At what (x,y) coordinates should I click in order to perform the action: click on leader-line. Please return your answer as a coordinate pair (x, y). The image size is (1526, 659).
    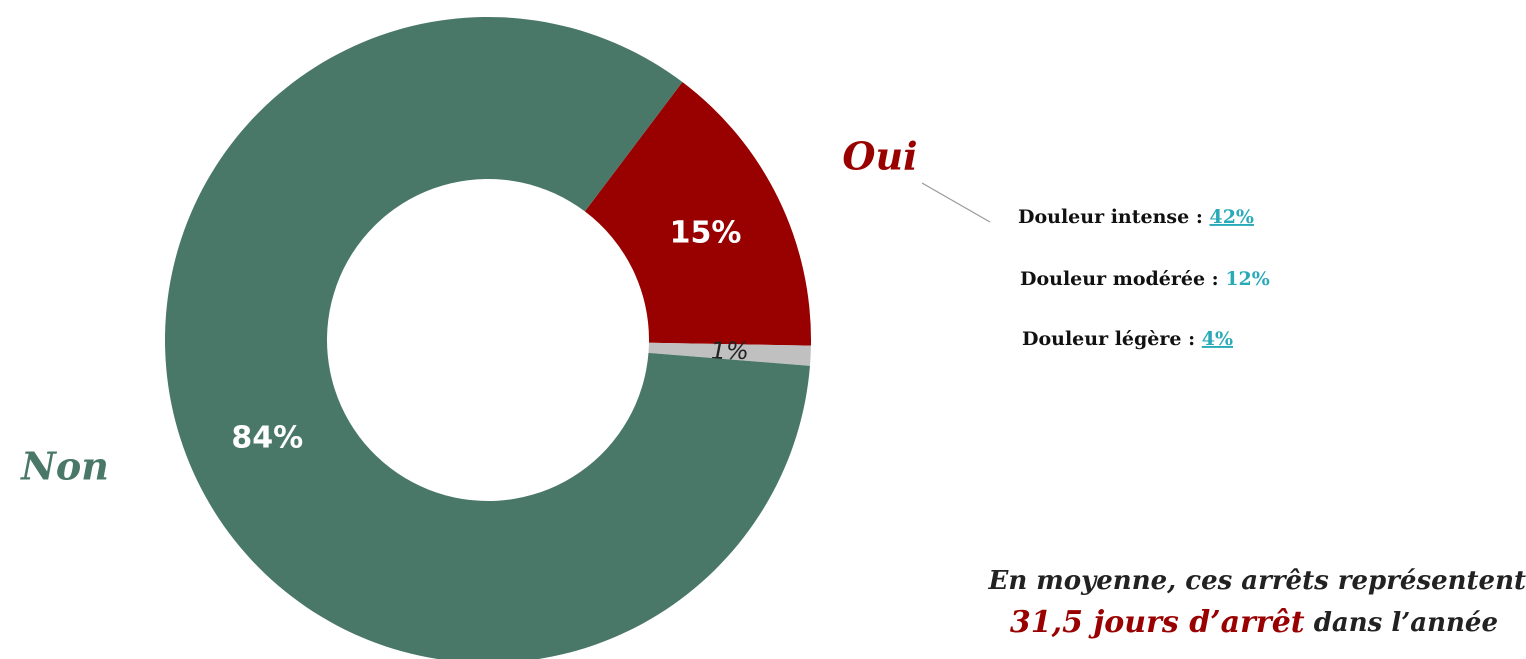
    Looking at the image, I should click on (956, 202).